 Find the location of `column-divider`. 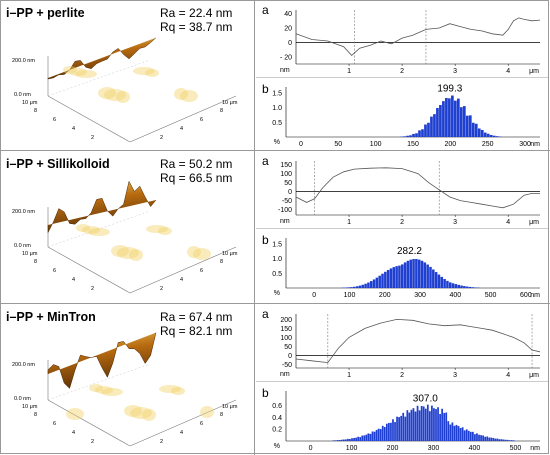

column-divider is located at coordinates (254, 227).